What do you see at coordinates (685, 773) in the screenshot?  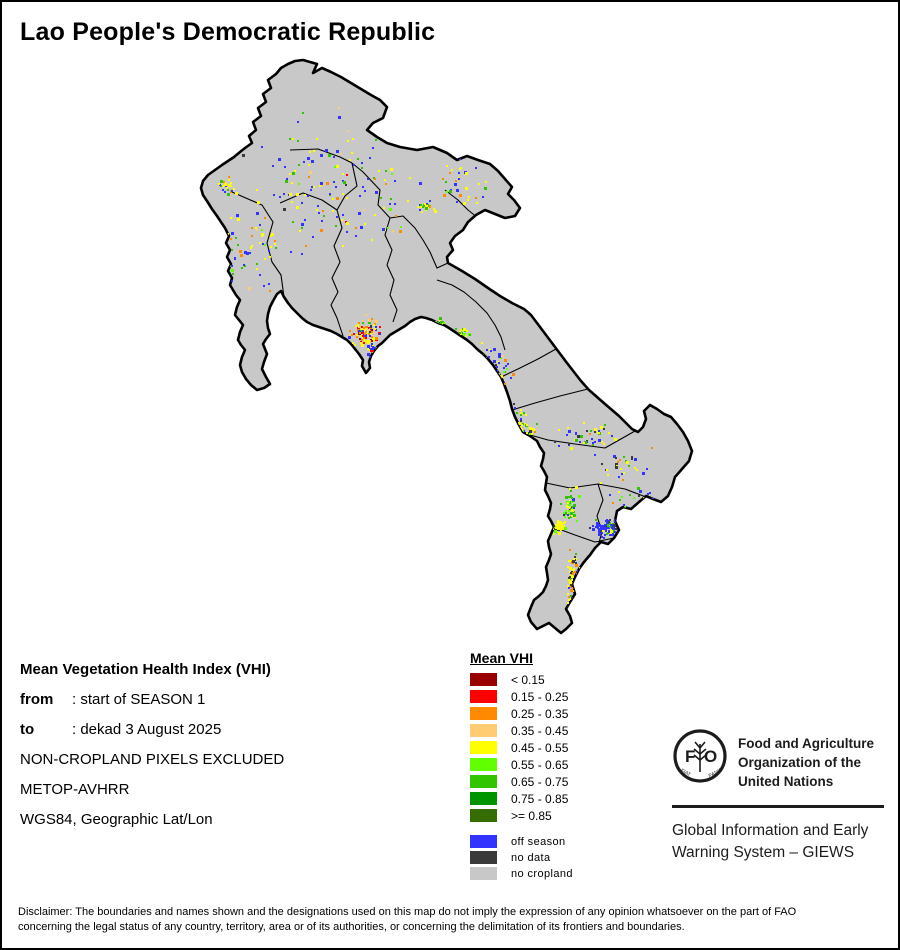 I see `svg-text: FIAT` at bounding box center [685, 773].